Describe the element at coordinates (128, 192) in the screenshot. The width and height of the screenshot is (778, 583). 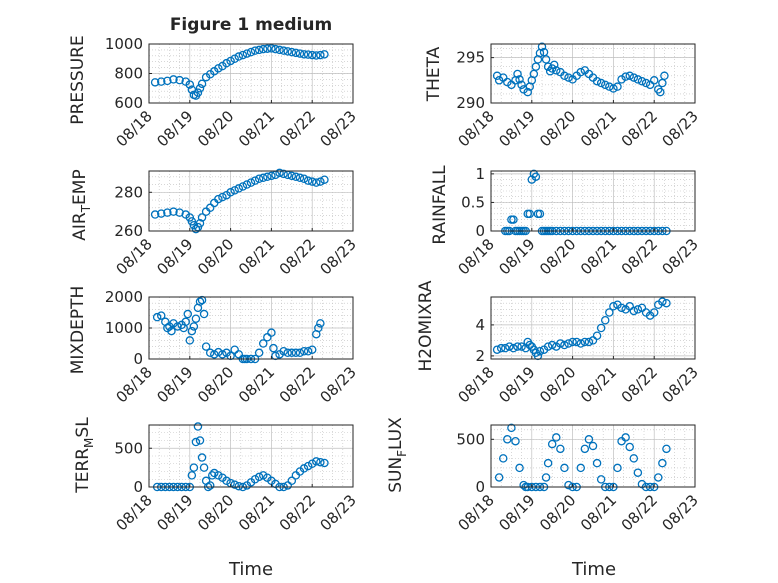
I see `y-tick-label: 280` at that location.